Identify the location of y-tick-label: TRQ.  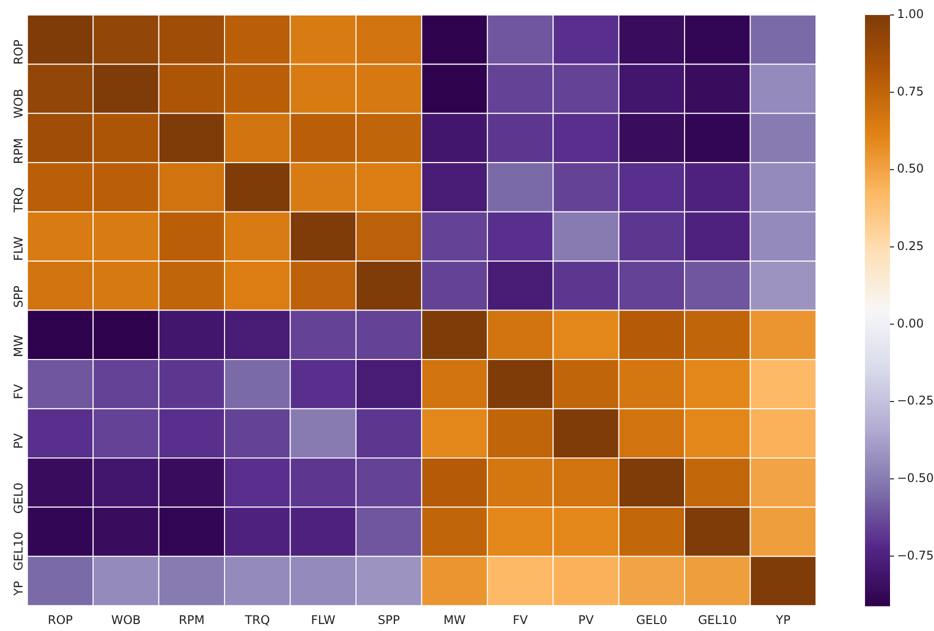
(19, 200).